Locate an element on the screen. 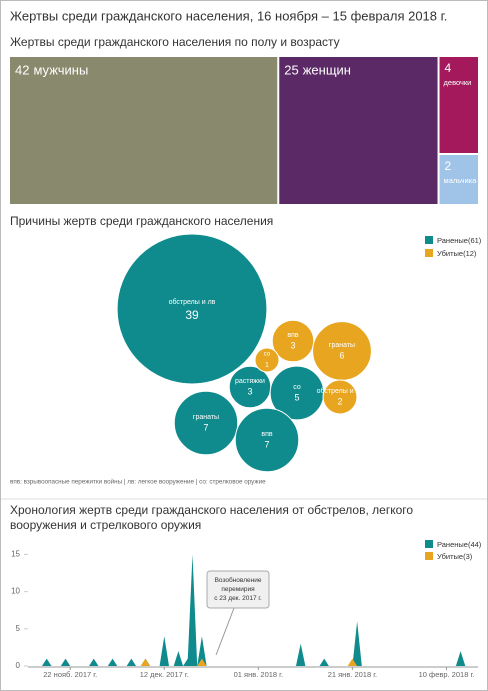  cell-label: девочки is located at coordinates (458, 82).